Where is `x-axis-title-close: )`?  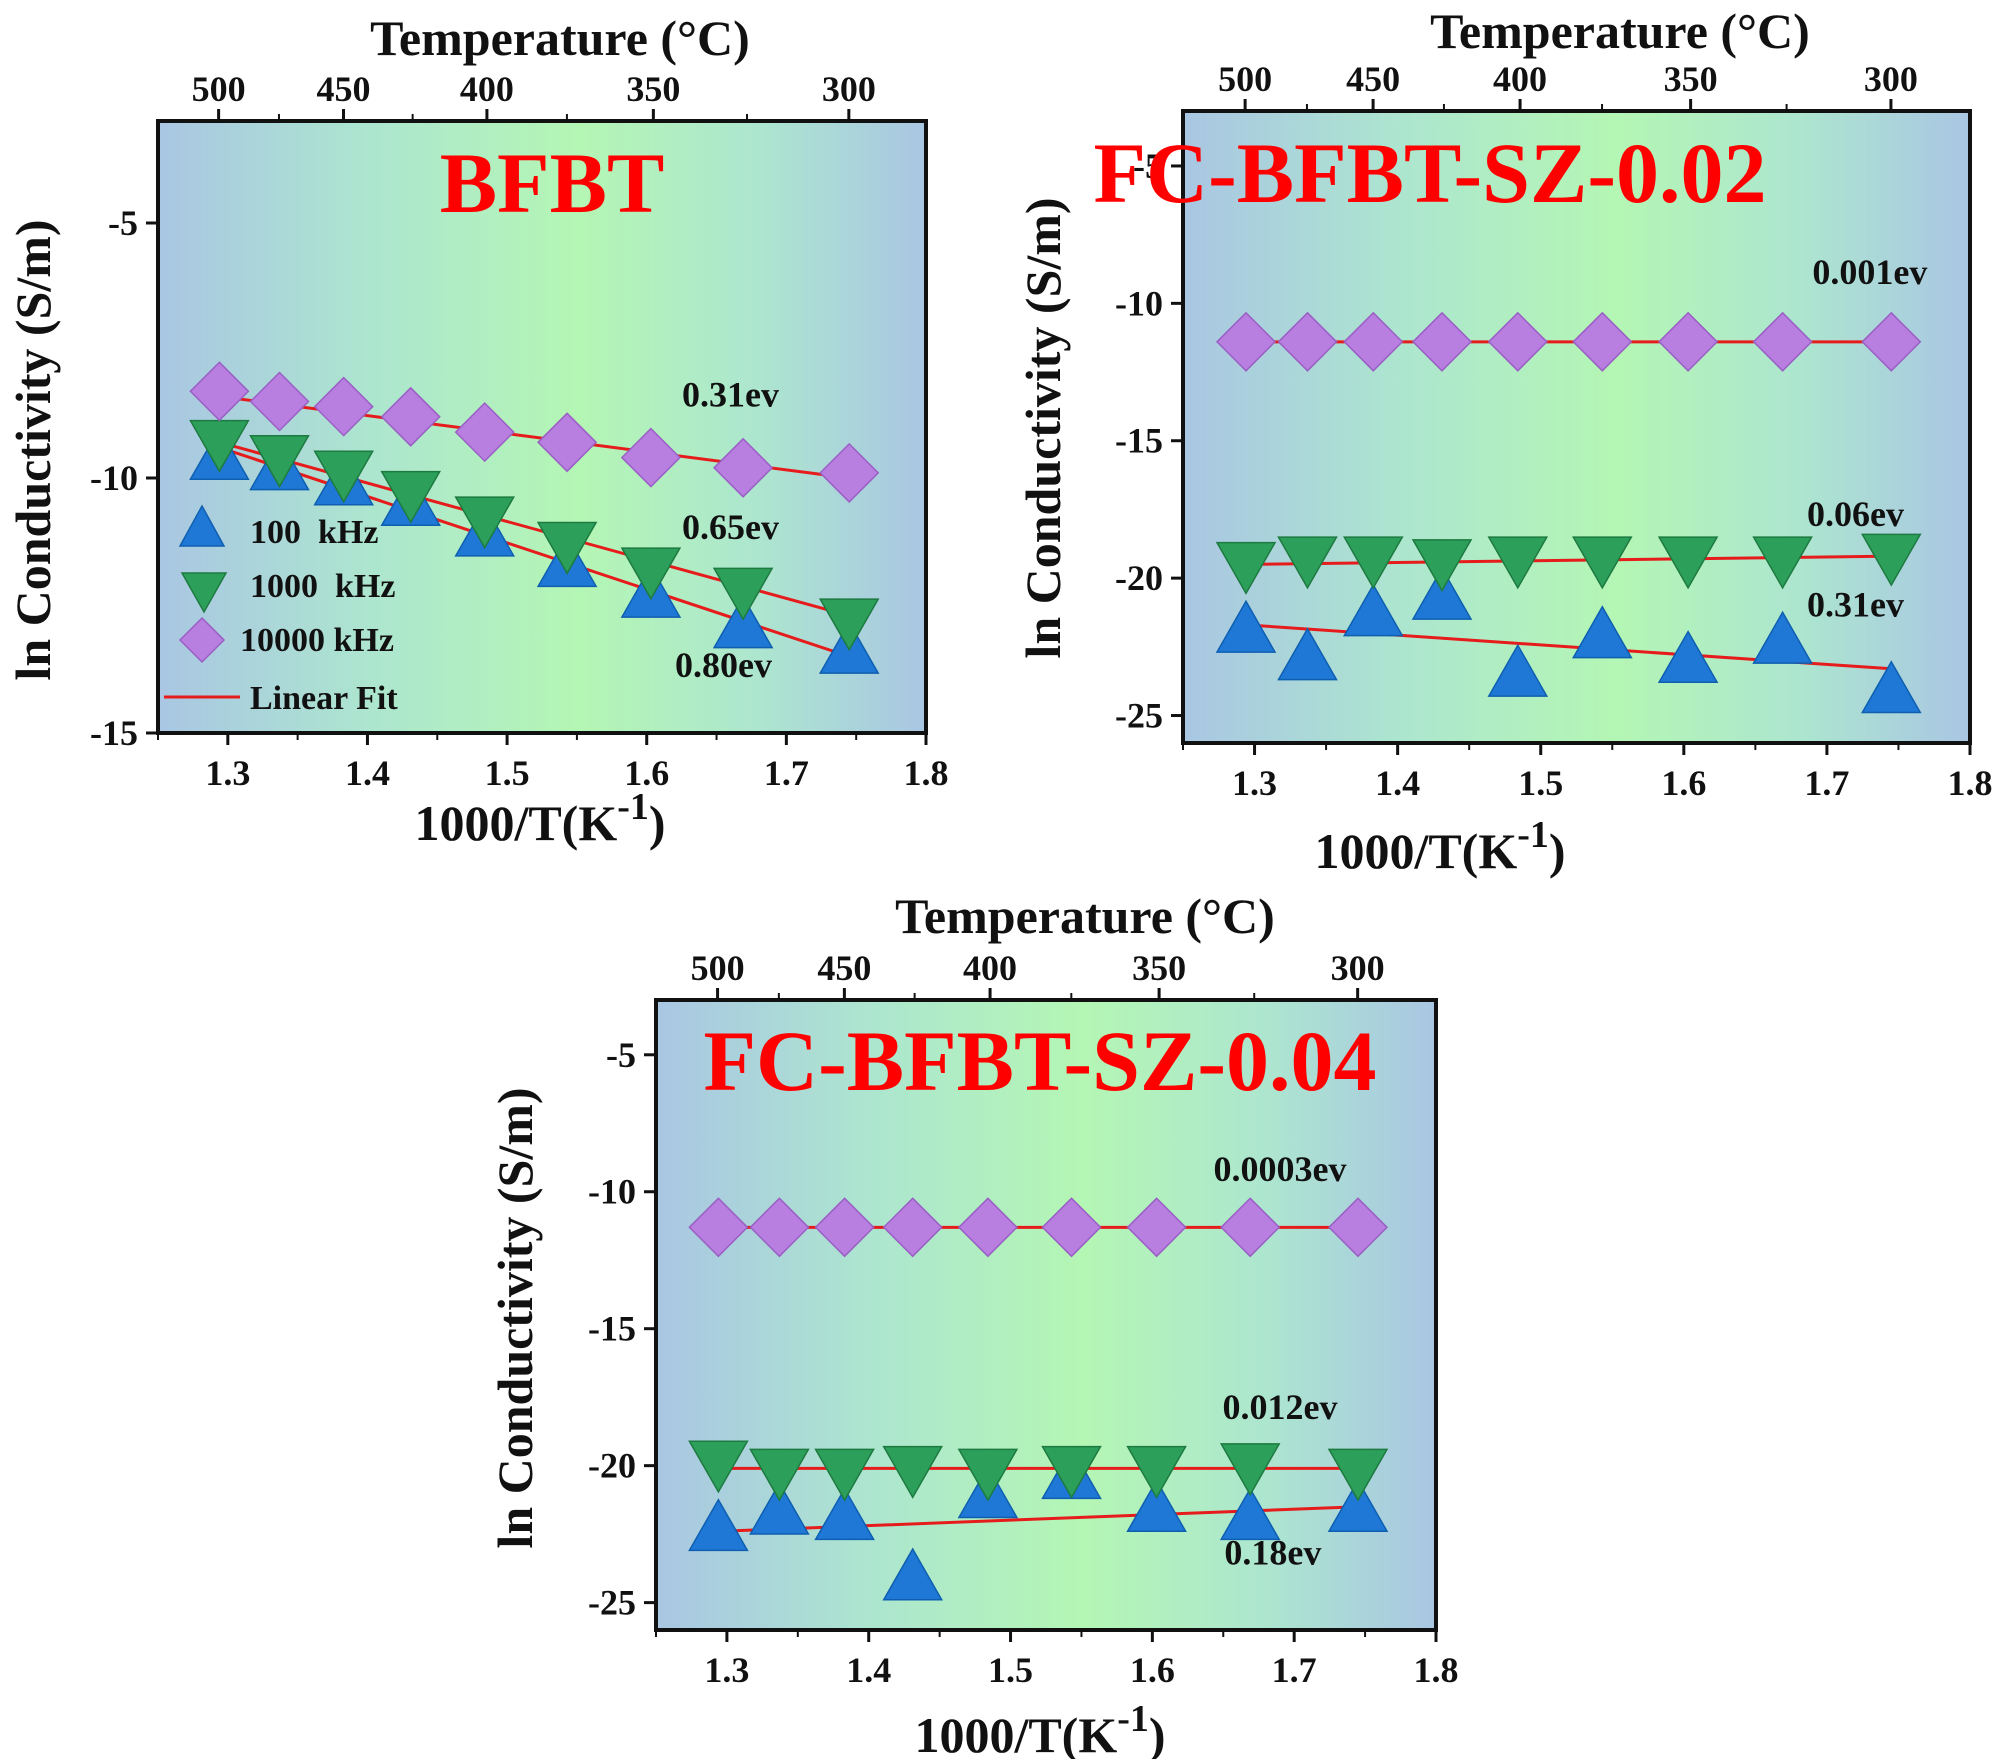 x-axis-title-close: ) is located at coordinates (1157, 1733).